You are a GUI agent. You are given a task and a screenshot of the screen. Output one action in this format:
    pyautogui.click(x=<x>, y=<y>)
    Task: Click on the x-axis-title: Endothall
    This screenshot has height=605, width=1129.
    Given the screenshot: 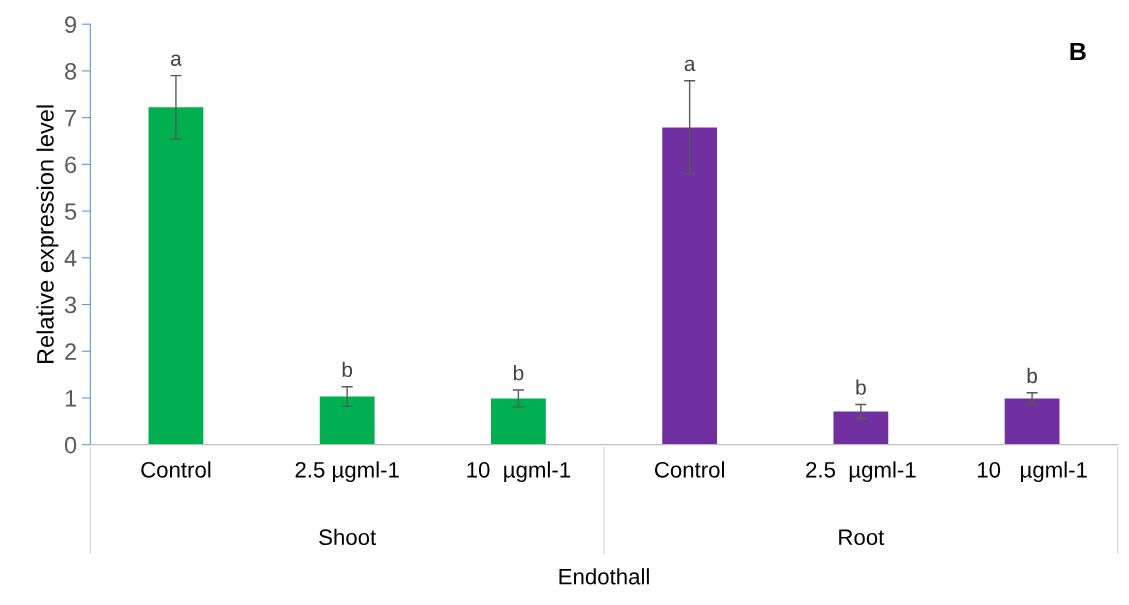 What is the action you would take?
    pyautogui.click(x=604, y=576)
    